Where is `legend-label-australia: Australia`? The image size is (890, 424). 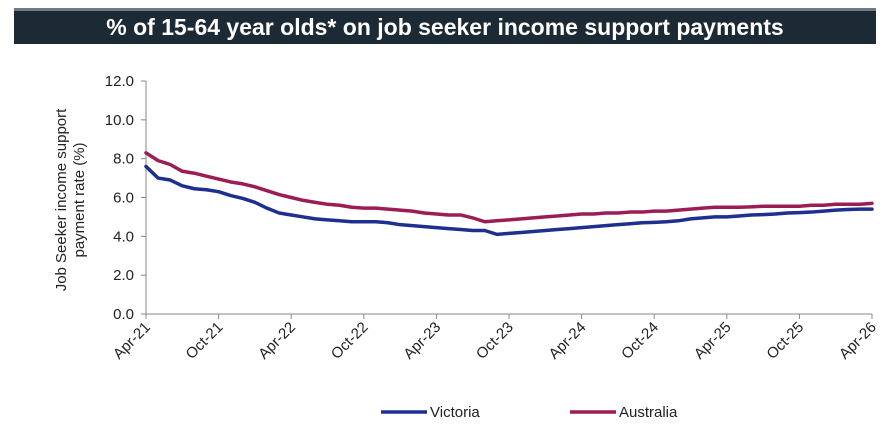 legend-label-australia: Australia is located at coordinates (648, 412).